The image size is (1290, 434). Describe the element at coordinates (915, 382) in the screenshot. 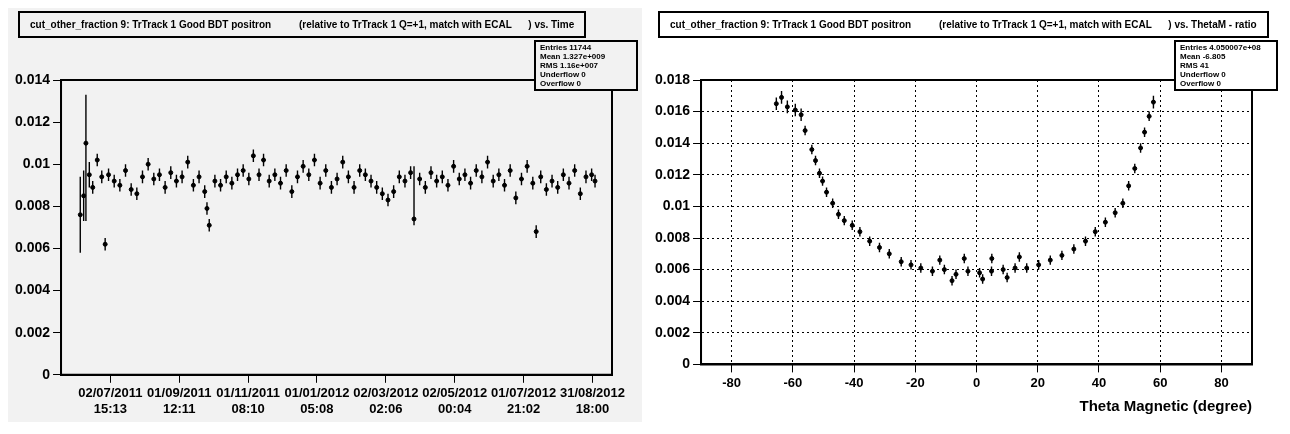

I see `x-tick-label: -20` at that location.